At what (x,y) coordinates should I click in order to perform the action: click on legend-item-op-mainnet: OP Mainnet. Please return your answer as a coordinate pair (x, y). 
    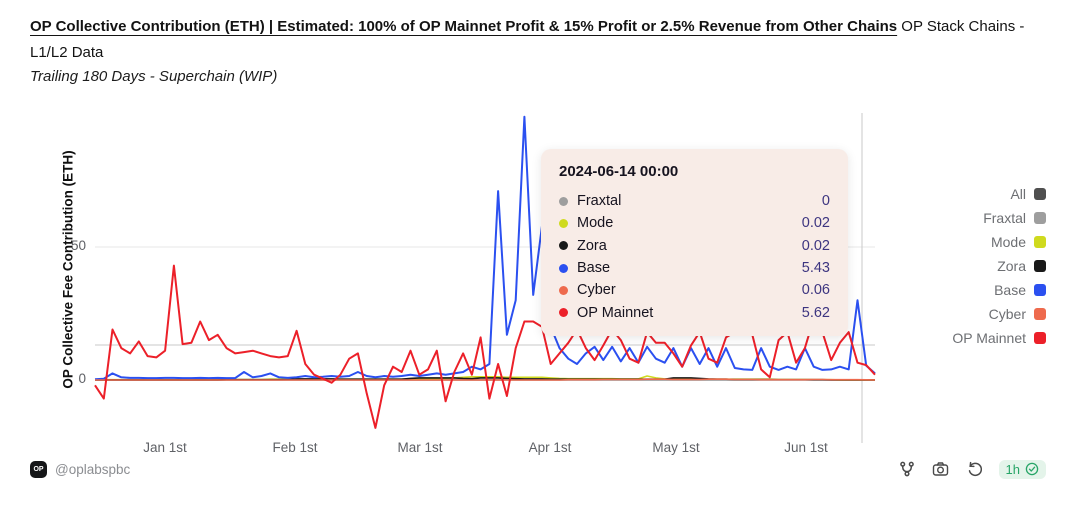
    Looking at the image, I should click on (999, 338).